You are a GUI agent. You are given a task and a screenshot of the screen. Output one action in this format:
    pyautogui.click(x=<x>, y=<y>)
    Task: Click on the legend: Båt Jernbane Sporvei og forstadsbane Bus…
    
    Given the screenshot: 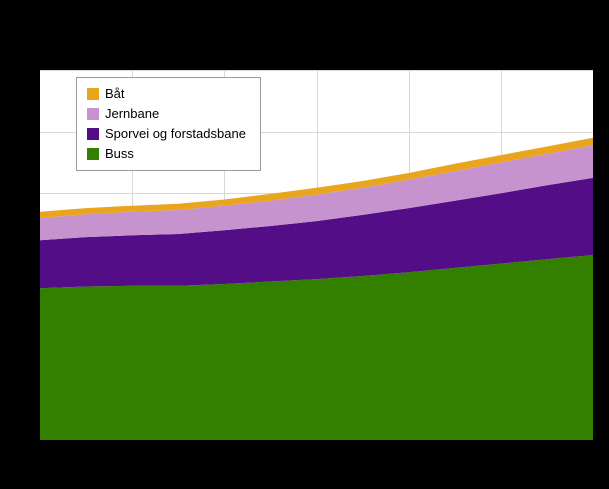 What is the action you would take?
    pyautogui.click(x=168, y=124)
    